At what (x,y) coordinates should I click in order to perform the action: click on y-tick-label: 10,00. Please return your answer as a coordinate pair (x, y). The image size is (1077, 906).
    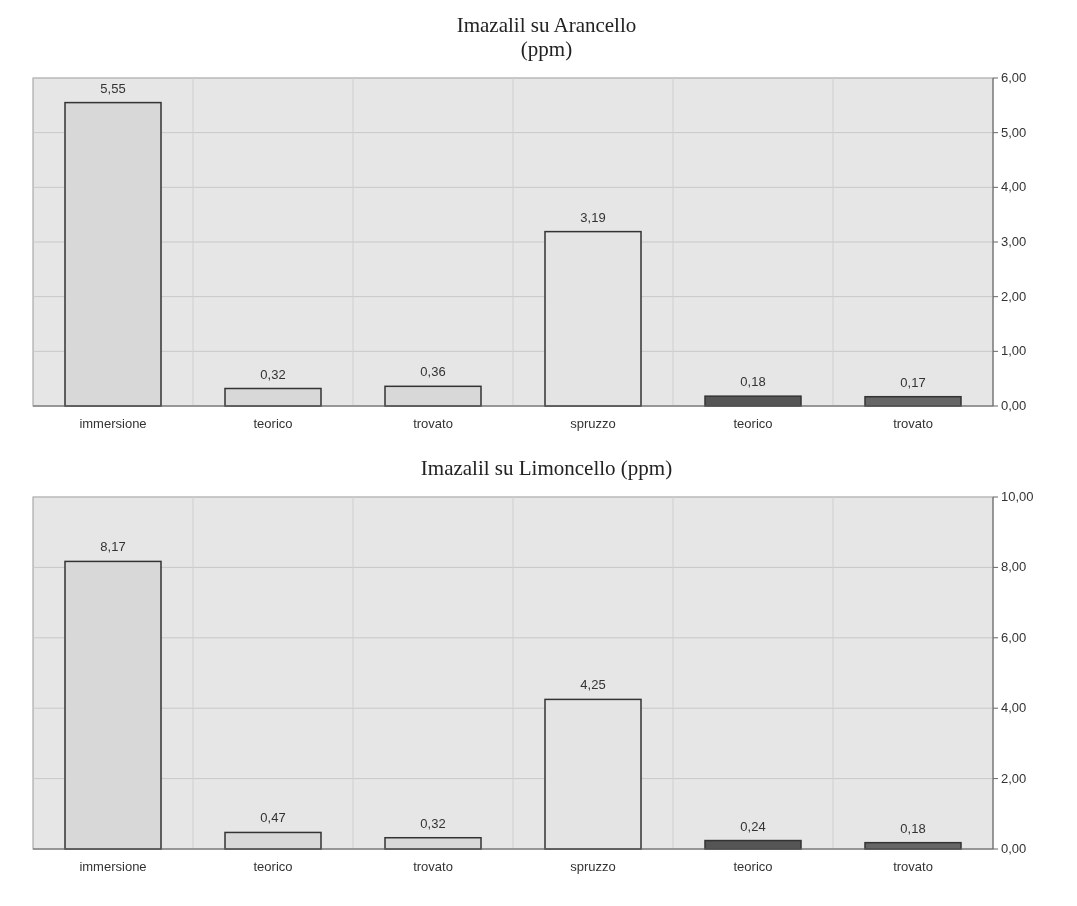
    Looking at the image, I should click on (1017, 496).